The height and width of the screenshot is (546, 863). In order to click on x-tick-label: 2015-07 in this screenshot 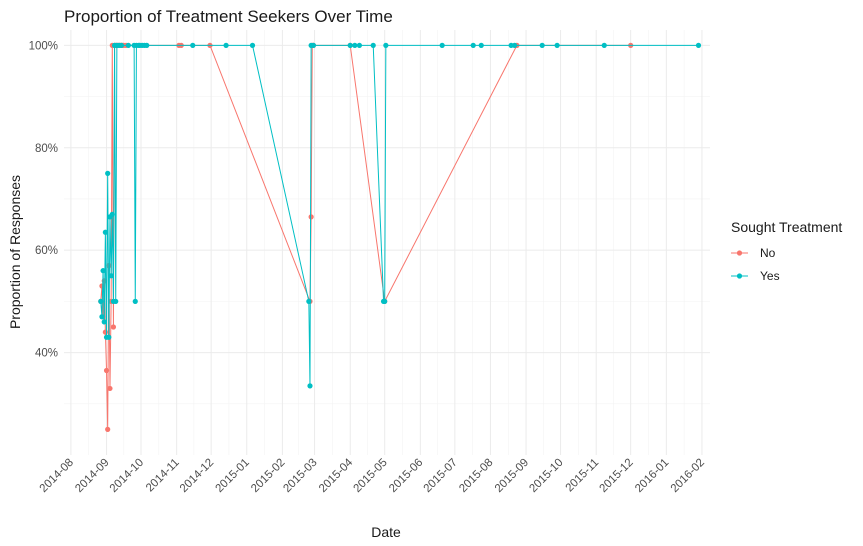, I will do `click(441, 476)`.